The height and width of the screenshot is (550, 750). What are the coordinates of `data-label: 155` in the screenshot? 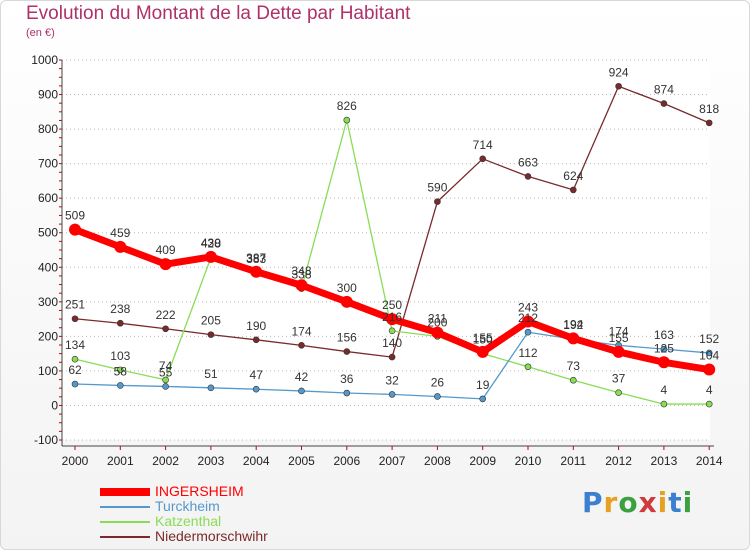 It's located at (619, 338).